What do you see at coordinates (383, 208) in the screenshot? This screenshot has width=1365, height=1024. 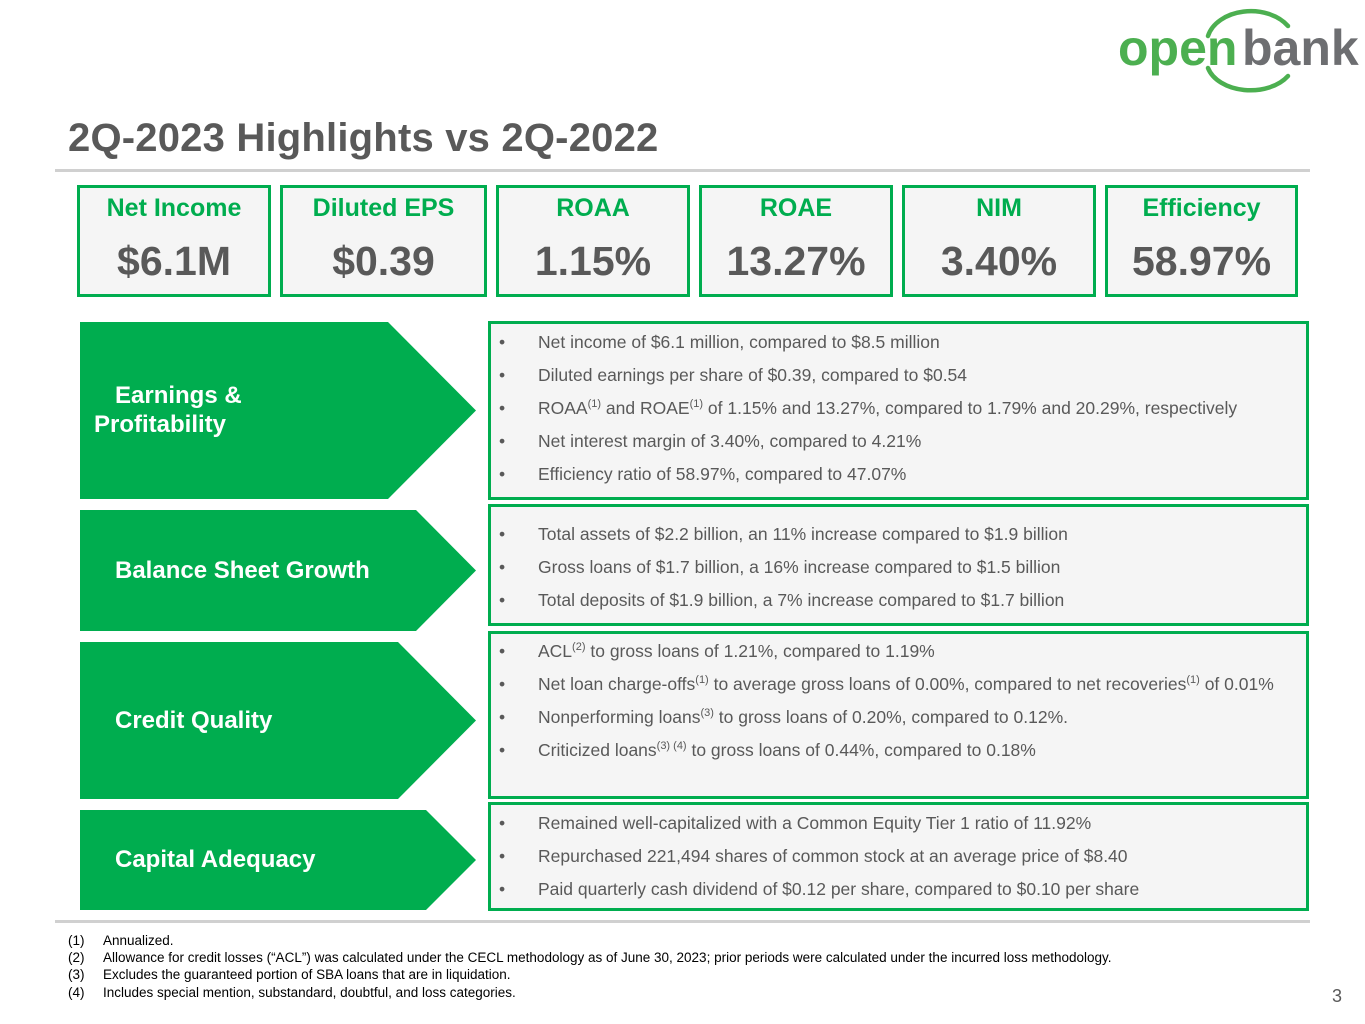 I see `metric-label: Diluted EPS` at bounding box center [383, 208].